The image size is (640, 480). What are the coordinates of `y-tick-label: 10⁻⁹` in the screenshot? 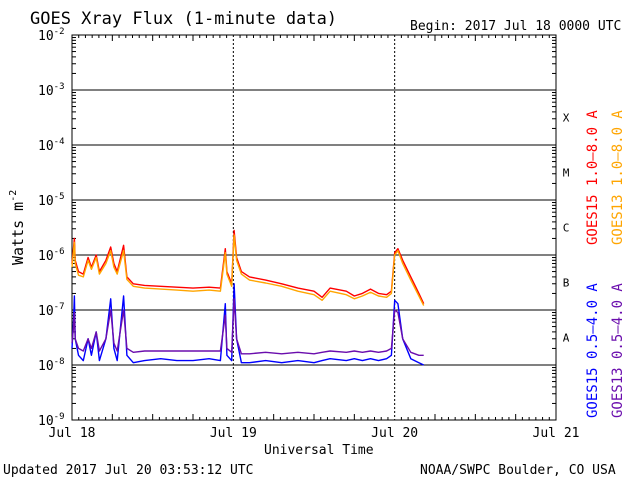 It's located at (51, 420).